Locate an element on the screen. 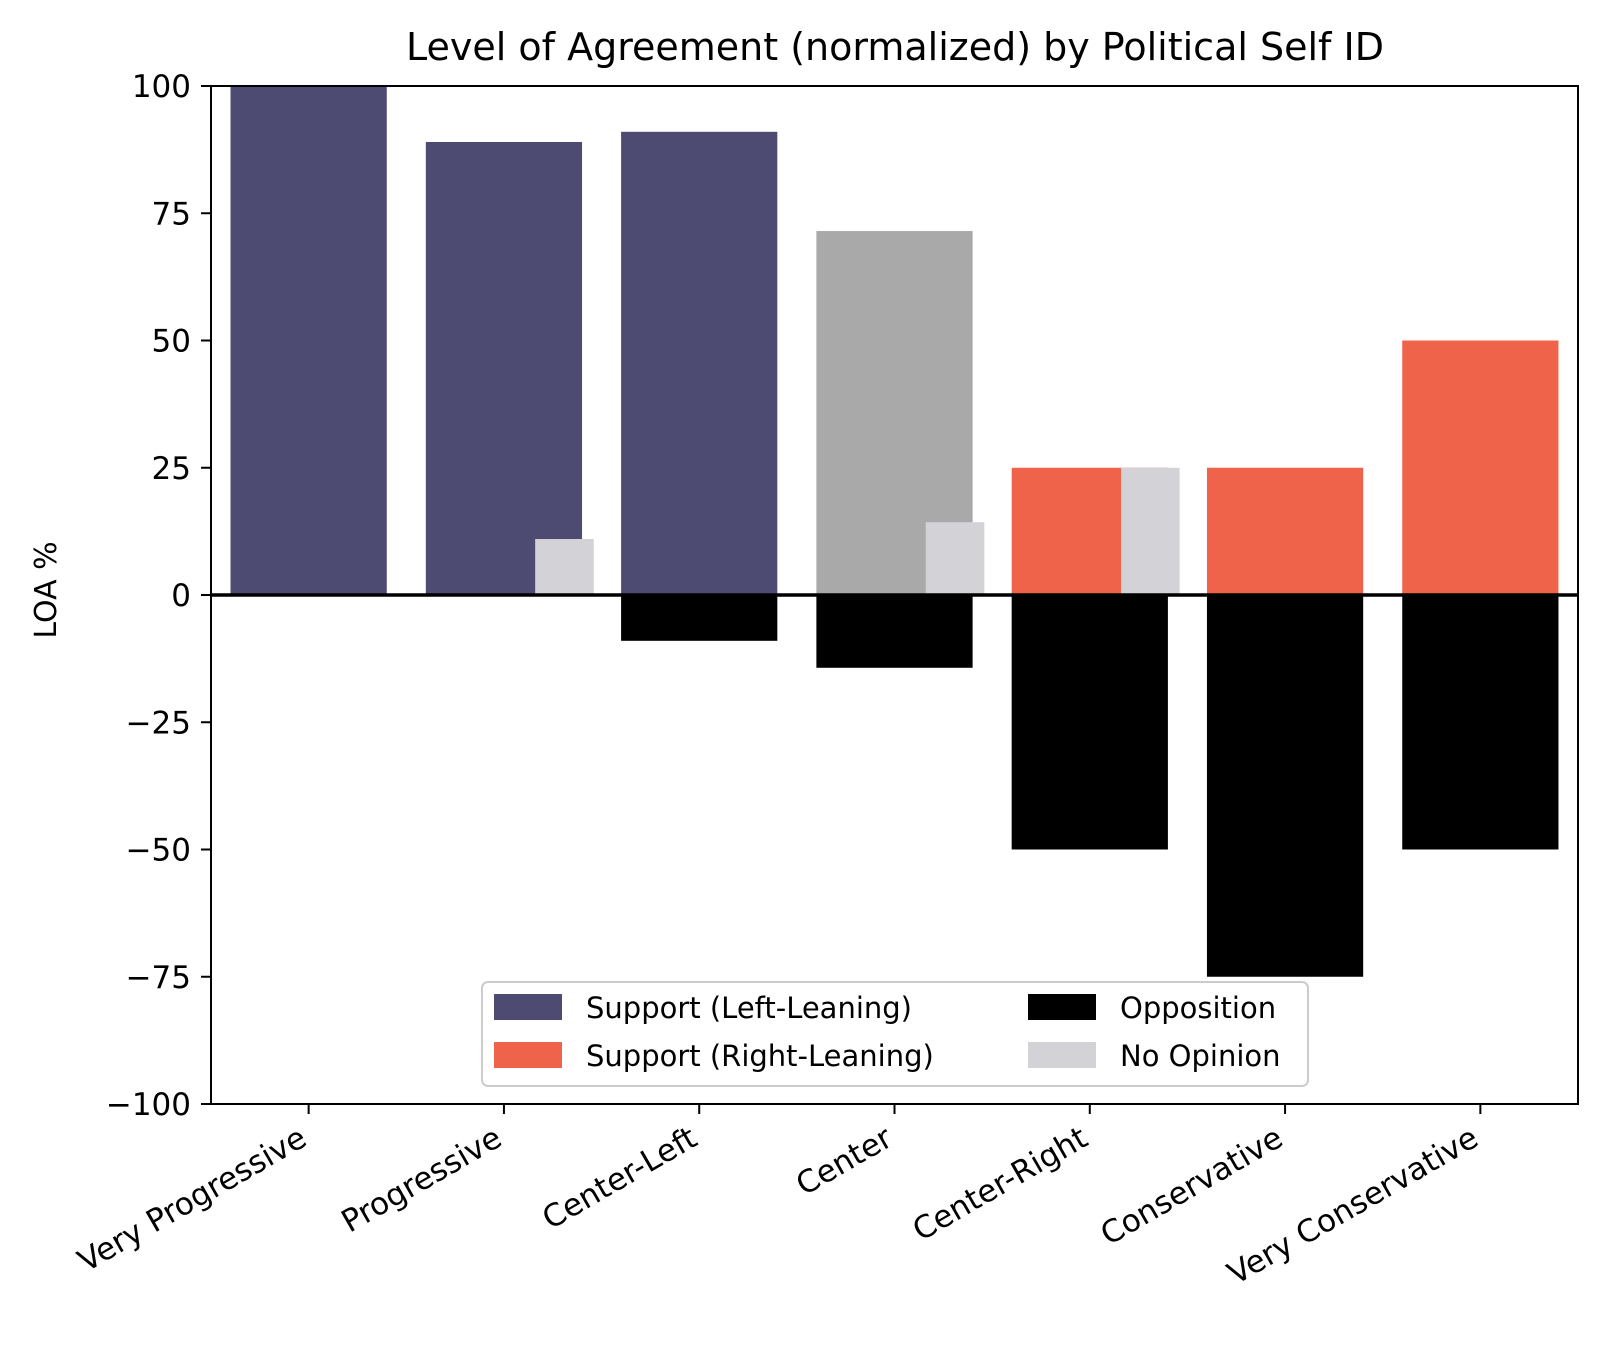 The height and width of the screenshot is (1360, 1600). y-tick-label: 75 is located at coordinates (171, 214).